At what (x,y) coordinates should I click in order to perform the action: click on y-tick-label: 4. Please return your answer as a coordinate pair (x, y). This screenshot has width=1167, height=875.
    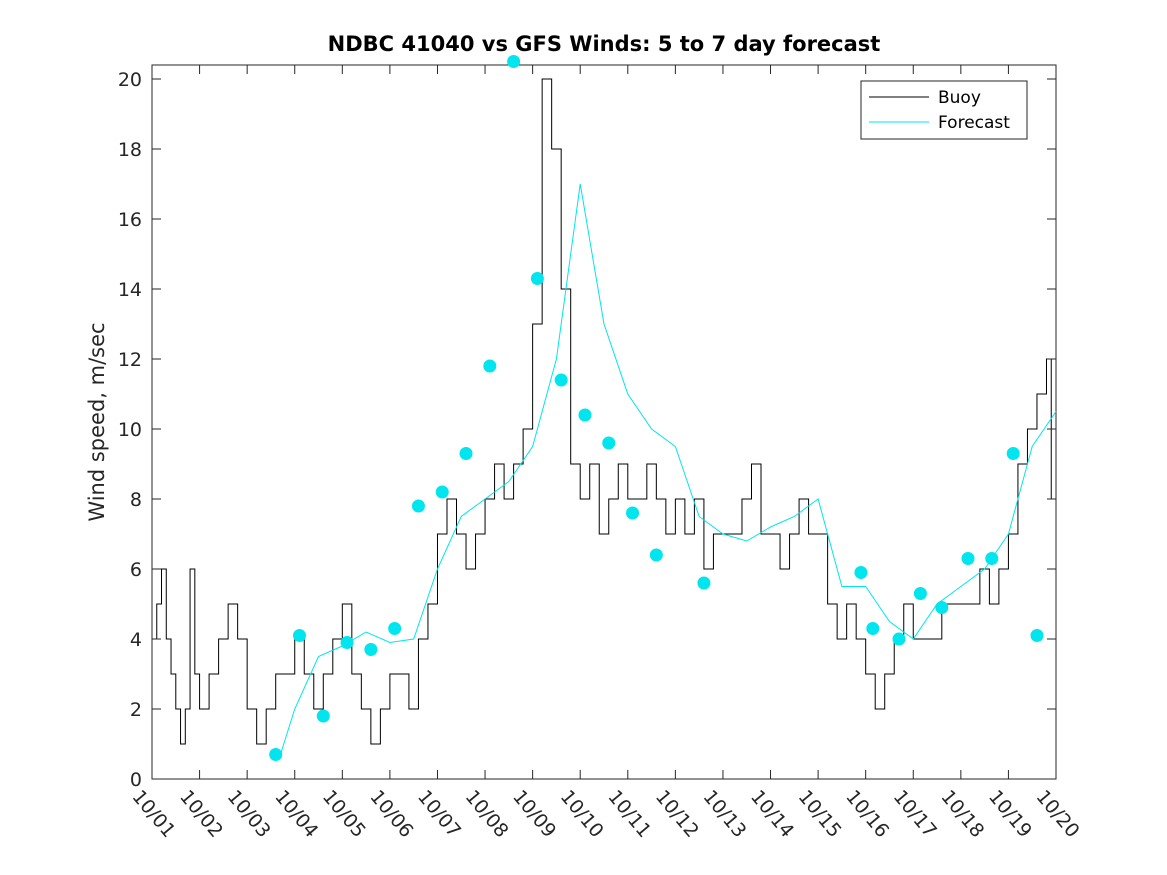
    Looking at the image, I should click on (136, 640).